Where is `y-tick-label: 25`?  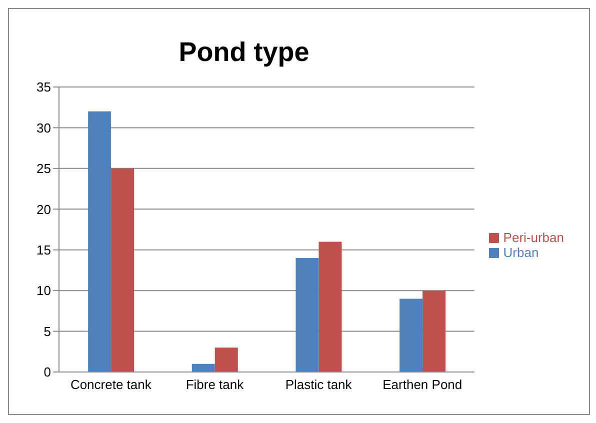
y-tick-label: 25 is located at coordinates (43, 168).